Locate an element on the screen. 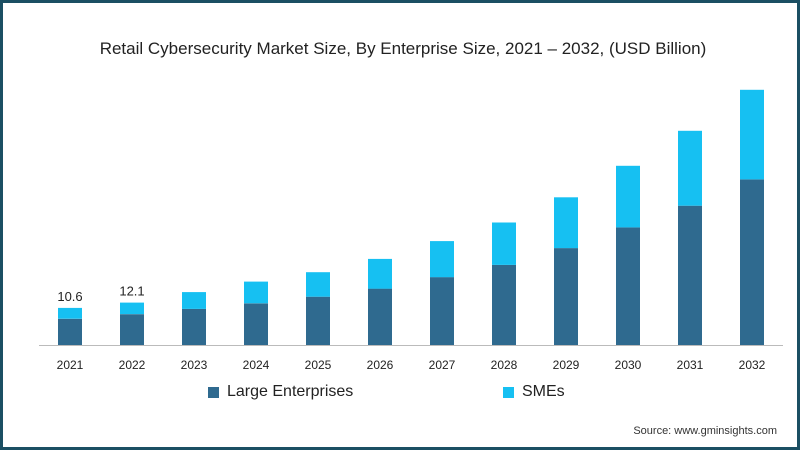 The height and width of the screenshot is (453, 800). legend-swatch-smes is located at coordinates (508, 392).